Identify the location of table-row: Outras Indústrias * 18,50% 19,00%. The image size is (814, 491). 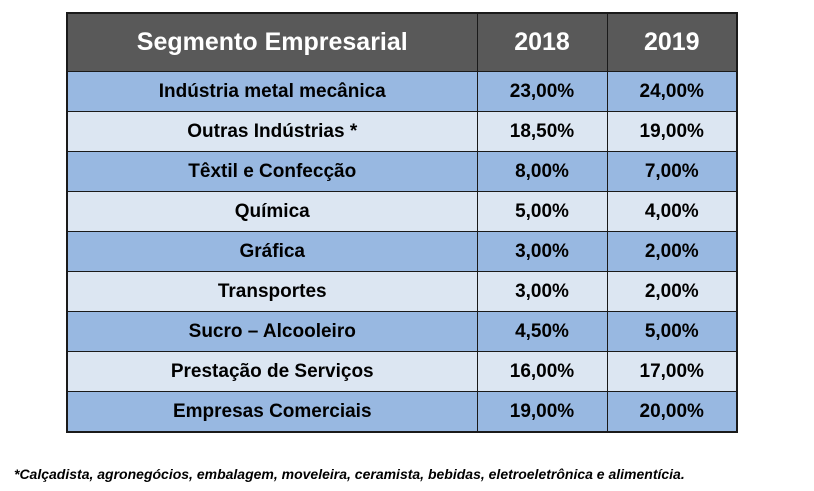
(402, 131).